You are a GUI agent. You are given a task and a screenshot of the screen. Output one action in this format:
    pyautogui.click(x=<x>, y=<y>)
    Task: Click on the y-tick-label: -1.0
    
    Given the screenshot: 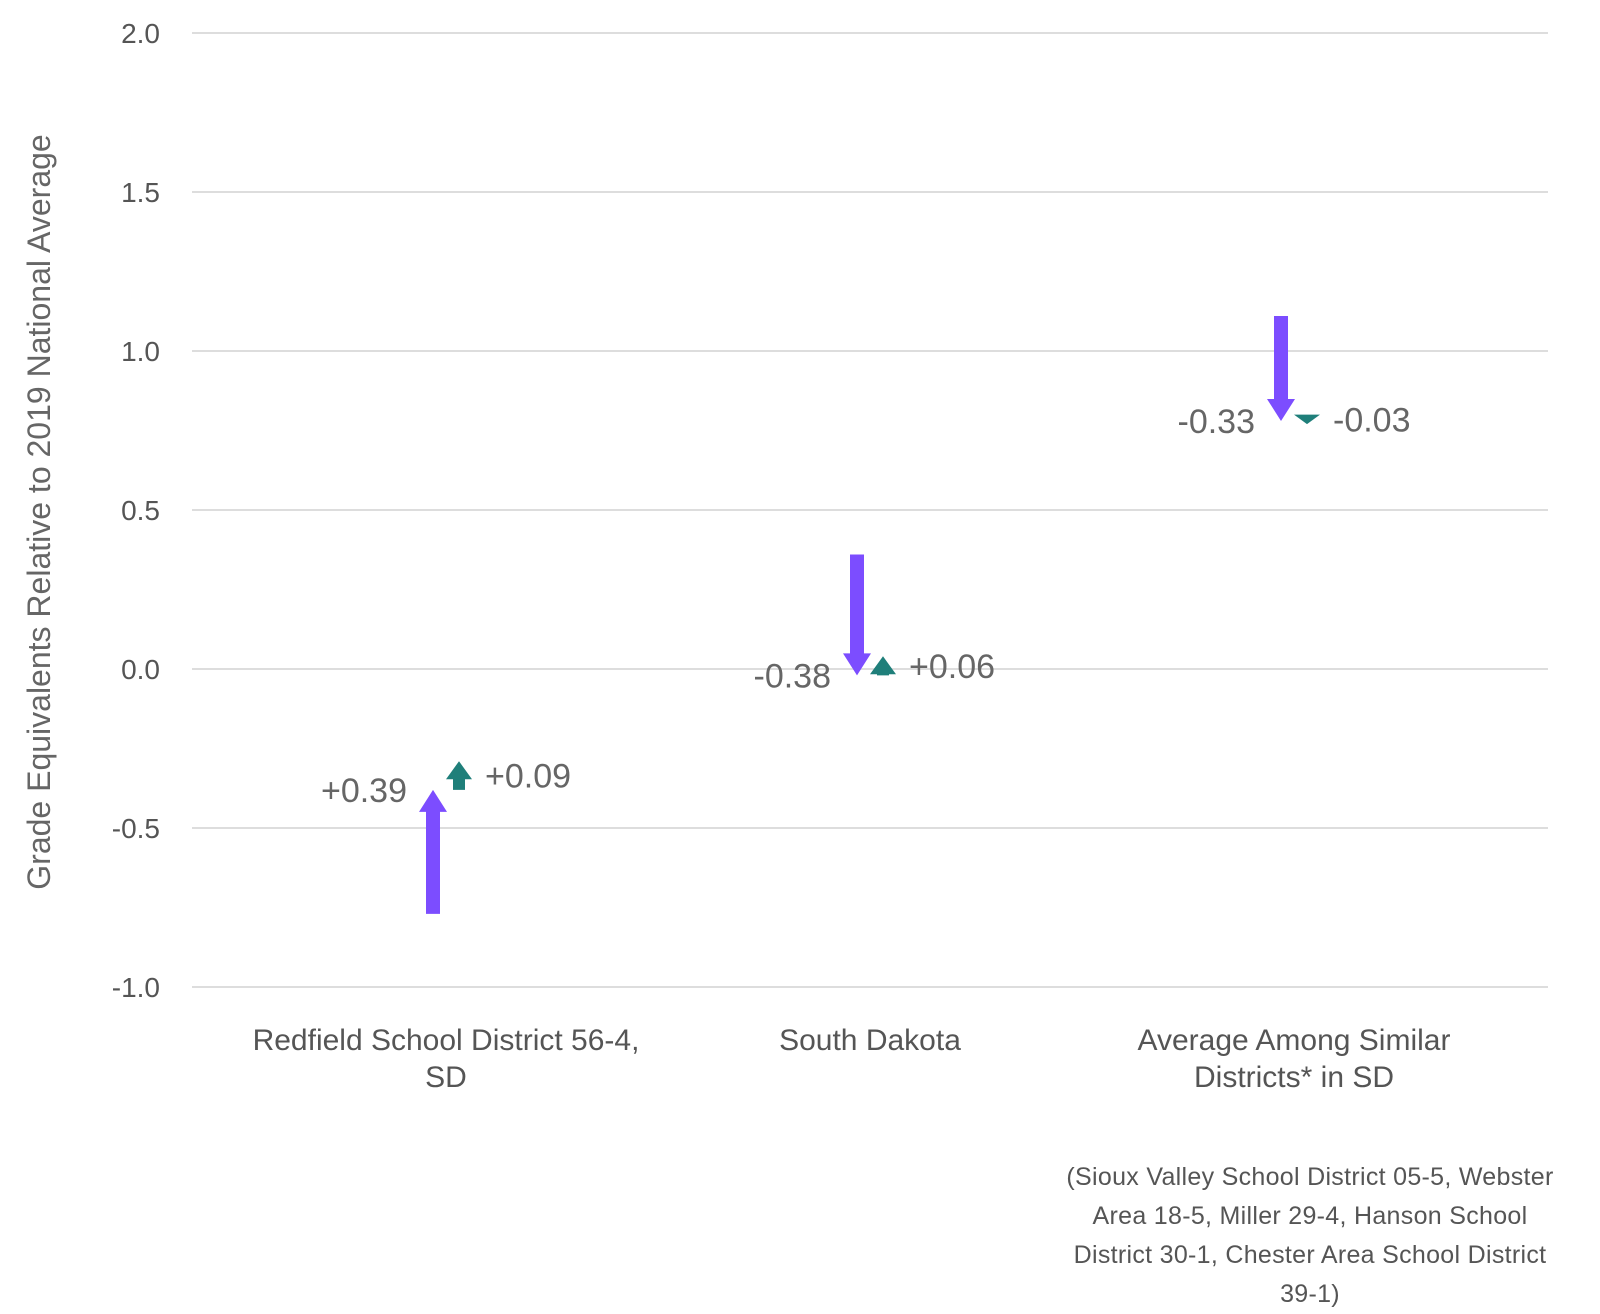 What is the action you would take?
    pyautogui.click(x=136, y=987)
    